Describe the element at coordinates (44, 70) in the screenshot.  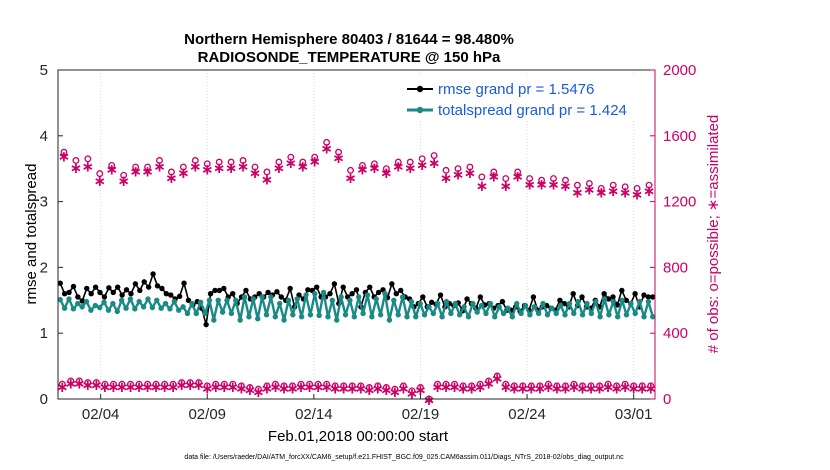
I see `y-left-tick-label: 5` at that location.